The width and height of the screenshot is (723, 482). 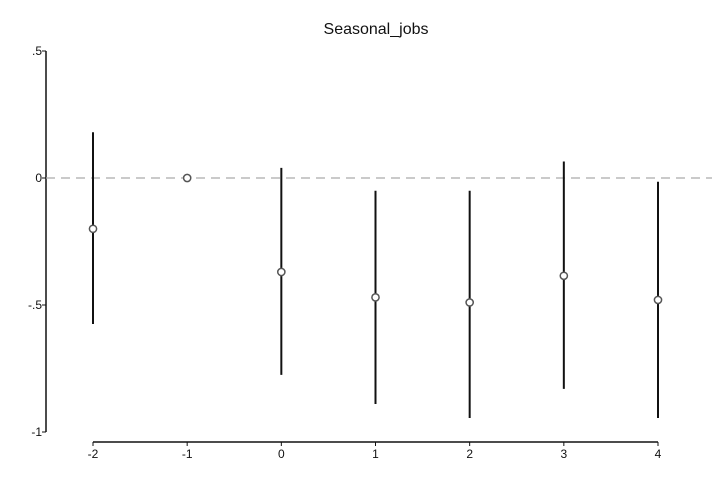 I want to click on x-tick-label: 4, so click(x=658, y=454).